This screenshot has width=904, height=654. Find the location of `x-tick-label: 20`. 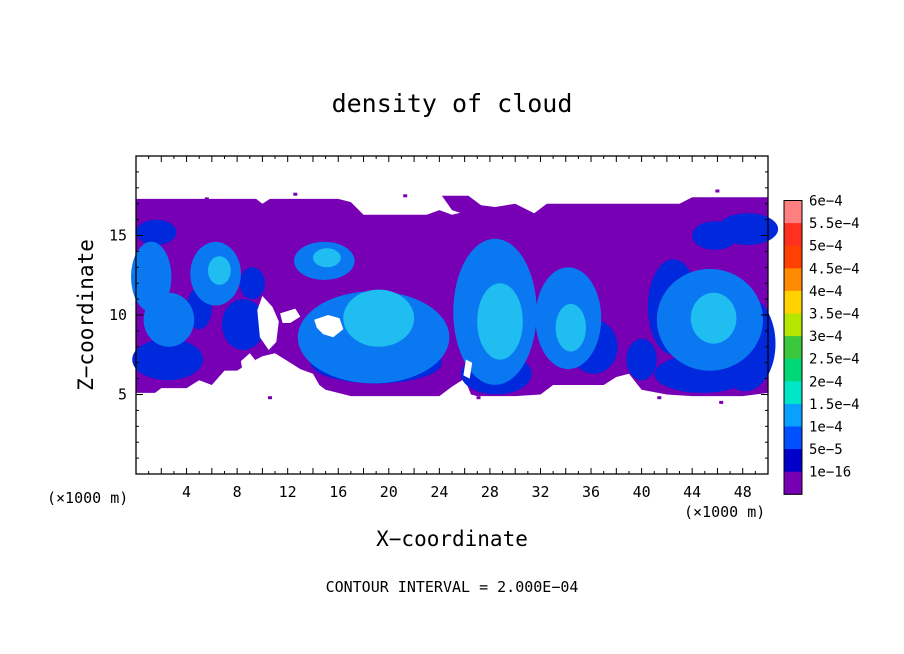

x-tick-label: 20 is located at coordinates (389, 492).